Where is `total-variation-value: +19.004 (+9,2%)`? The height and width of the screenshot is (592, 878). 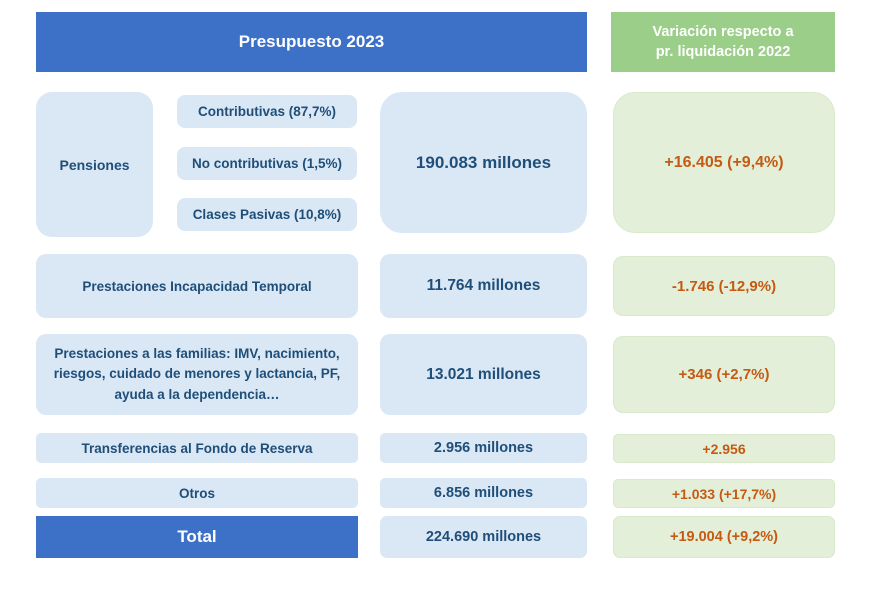 total-variation-value: +19.004 (+9,2%) is located at coordinates (724, 537).